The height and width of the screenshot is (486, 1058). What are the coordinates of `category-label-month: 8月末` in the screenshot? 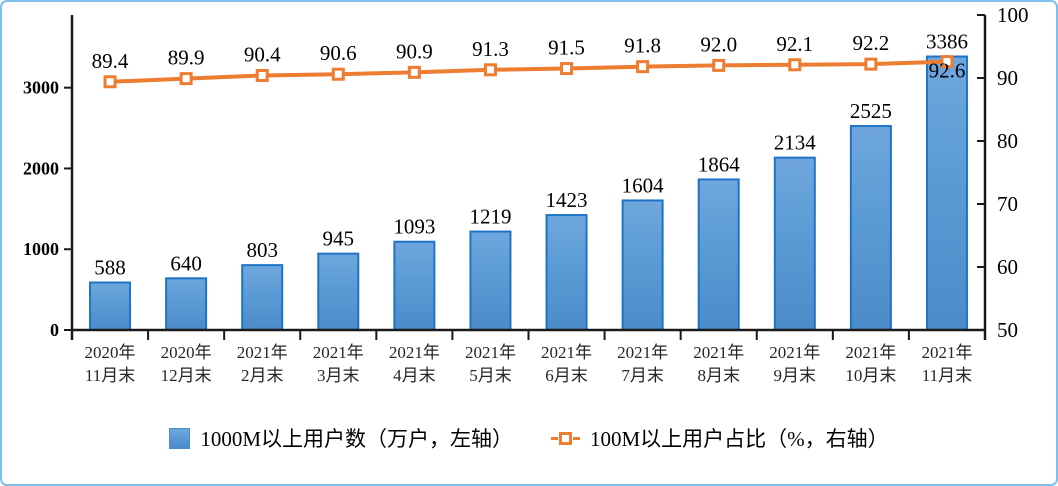 It's located at (718, 375).